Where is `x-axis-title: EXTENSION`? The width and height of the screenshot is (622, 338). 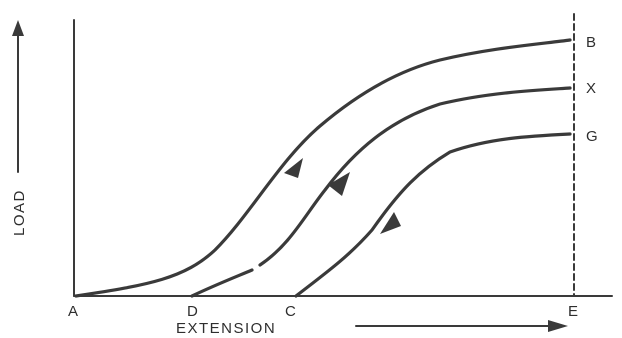
x-axis-title: EXTENSION is located at coordinates (226, 328).